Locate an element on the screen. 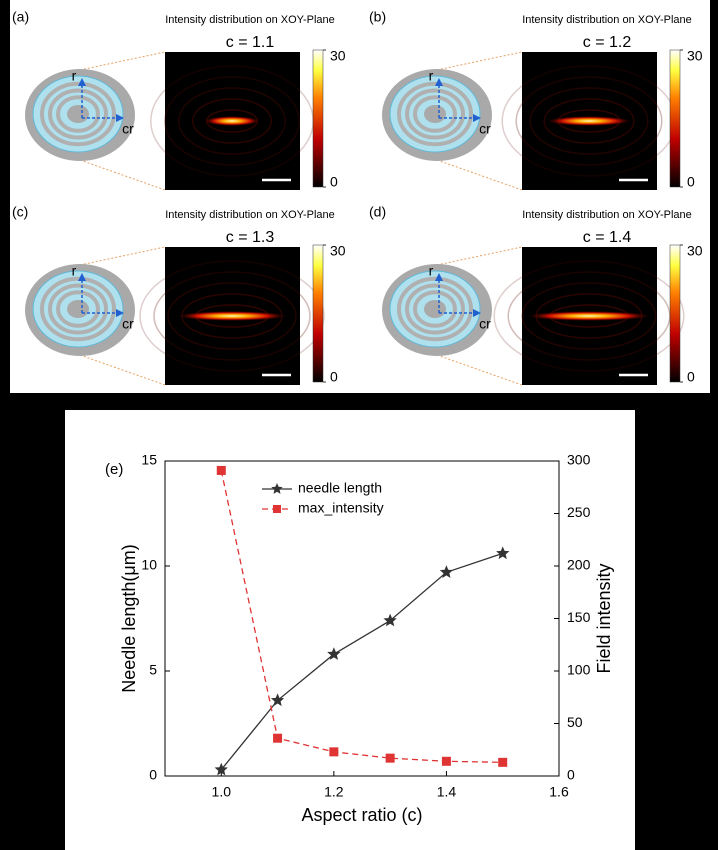 Image resolution: width=718 pixels, height=850 pixels. y-tick-label: 10 is located at coordinates (149, 565).